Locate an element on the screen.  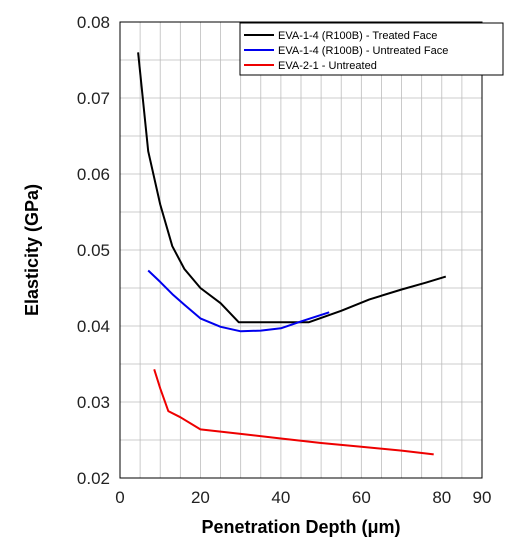
y-tick-label: 0.07 is located at coordinates (93, 98).